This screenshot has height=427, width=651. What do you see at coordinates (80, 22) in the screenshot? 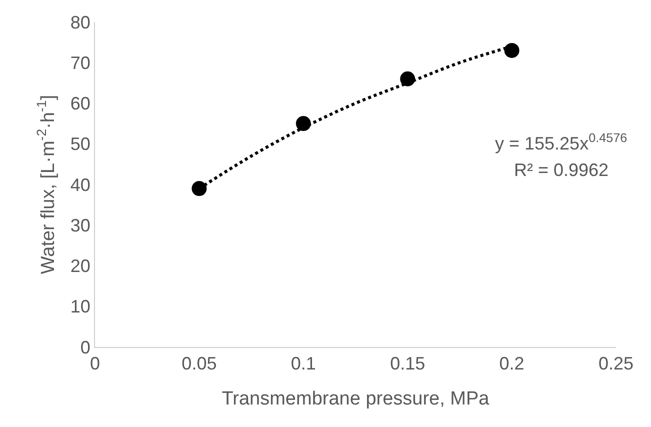
I see `y-tick-label: 80` at bounding box center [80, 22].